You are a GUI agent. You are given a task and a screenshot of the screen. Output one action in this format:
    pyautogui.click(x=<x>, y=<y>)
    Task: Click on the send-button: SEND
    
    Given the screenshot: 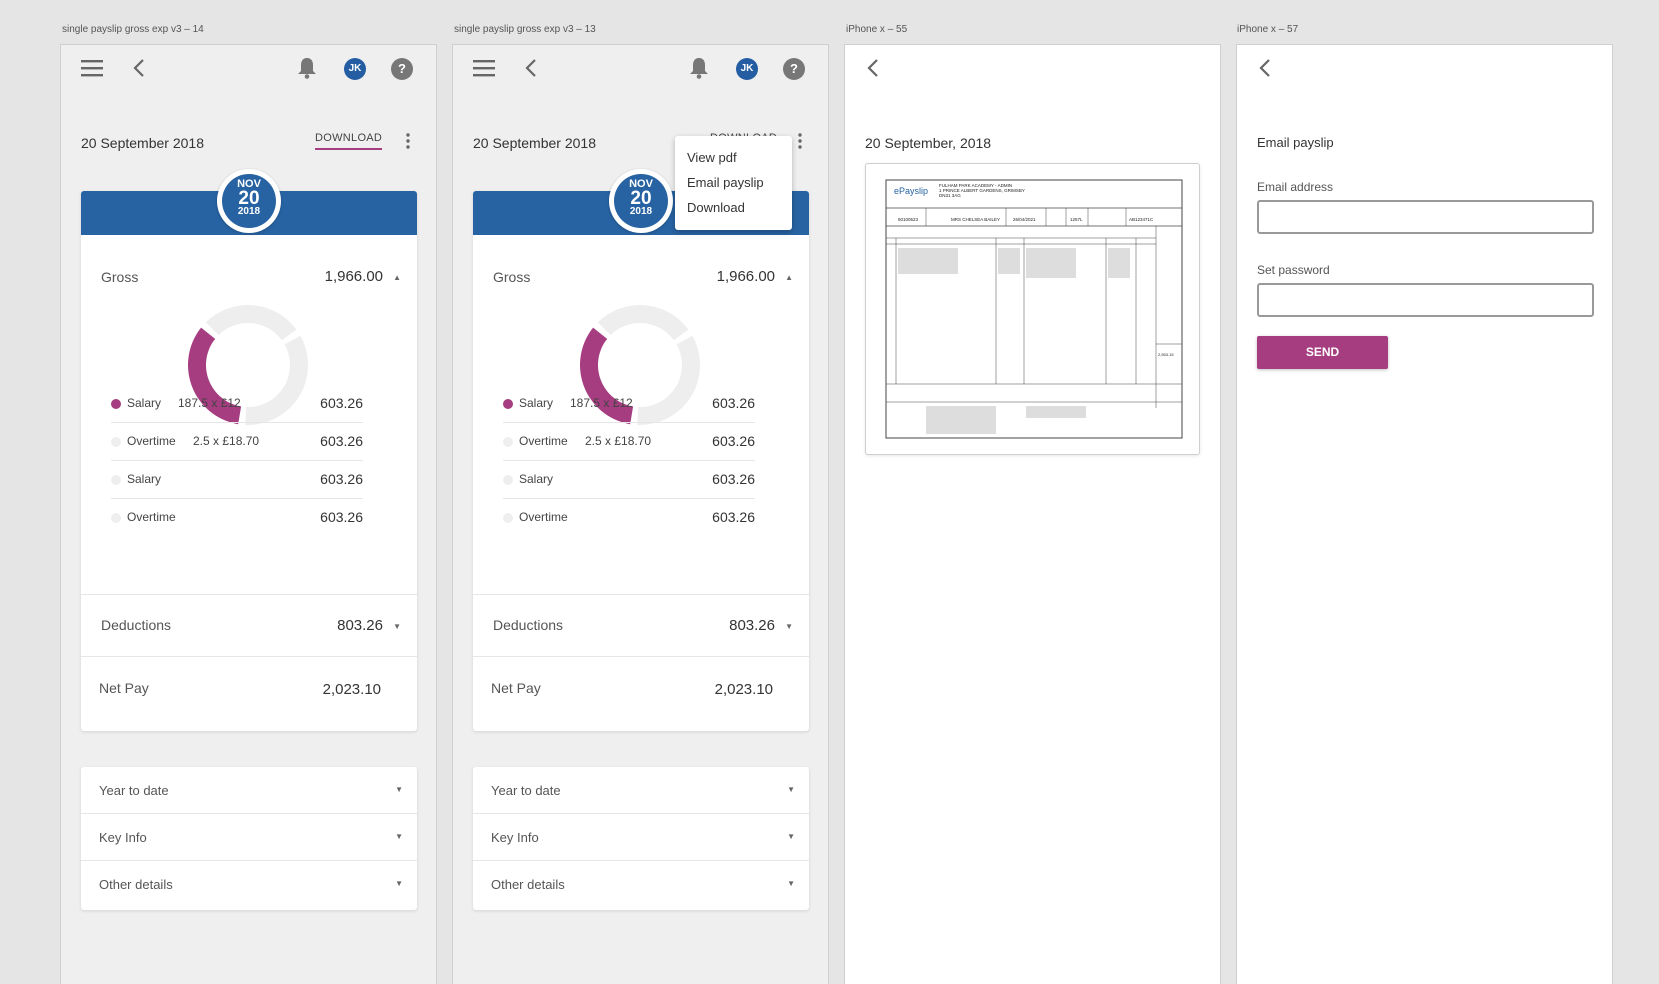 What is the action you would take?
    pyautogui.click(x=1322, y=352)
    